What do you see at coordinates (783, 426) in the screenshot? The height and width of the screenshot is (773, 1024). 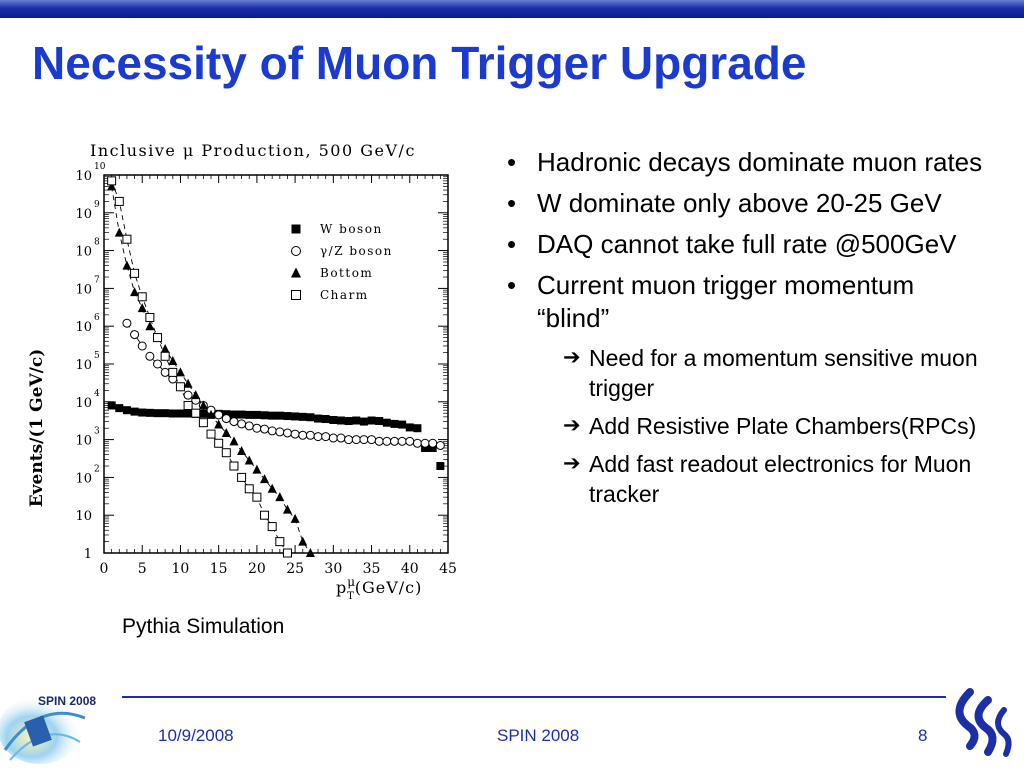 I see `sub-bullet-text: Add Resistive Plate Chambers(RPCs)` at bounding box center [783, 426].